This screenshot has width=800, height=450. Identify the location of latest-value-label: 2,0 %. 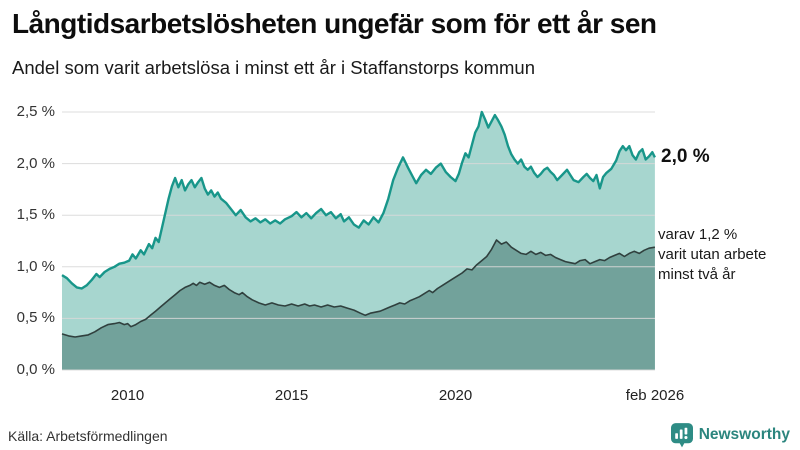
(685, 156).